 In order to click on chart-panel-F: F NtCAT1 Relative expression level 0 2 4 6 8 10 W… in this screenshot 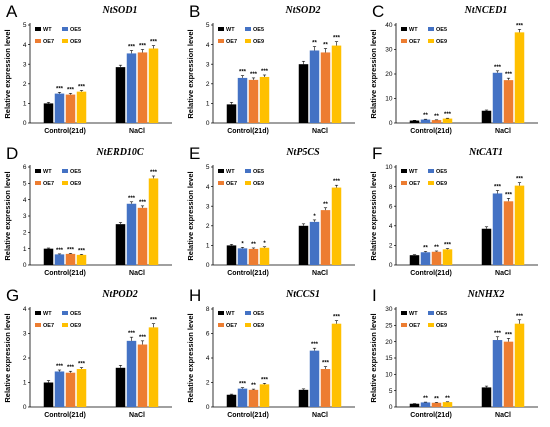, I will do `click(453, 210)`.